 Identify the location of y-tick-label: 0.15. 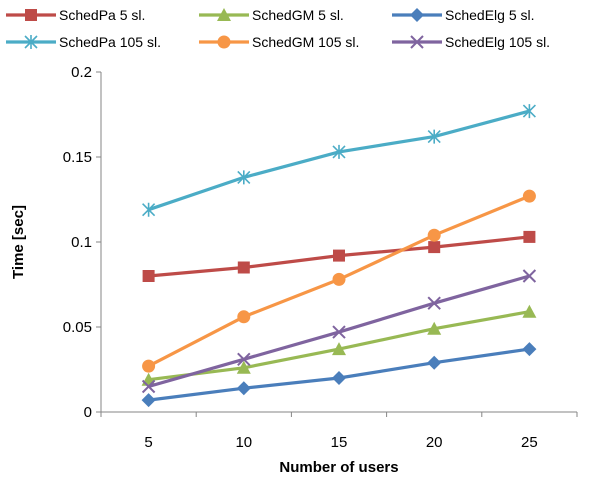
(77, 157).